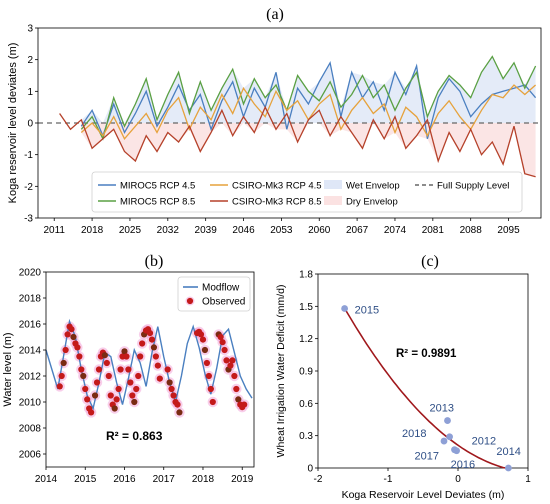  I want to click on dry-envelop-band, so click(308, 150).